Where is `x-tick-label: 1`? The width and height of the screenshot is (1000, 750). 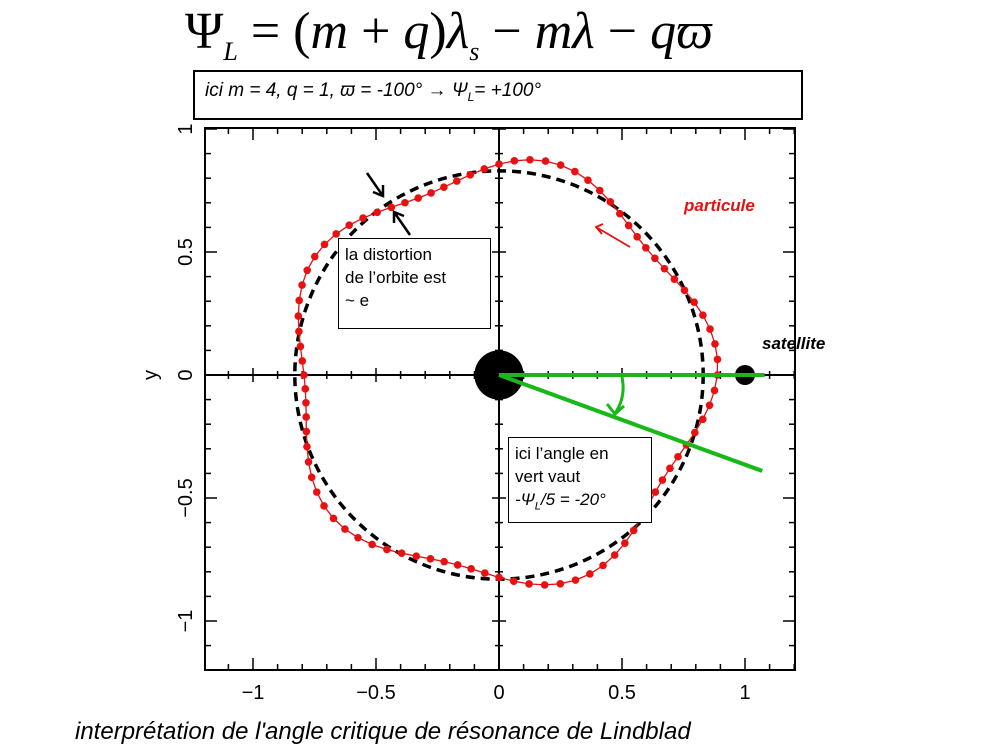 x-tick-label: 1 is located at coordinates (744, 693).